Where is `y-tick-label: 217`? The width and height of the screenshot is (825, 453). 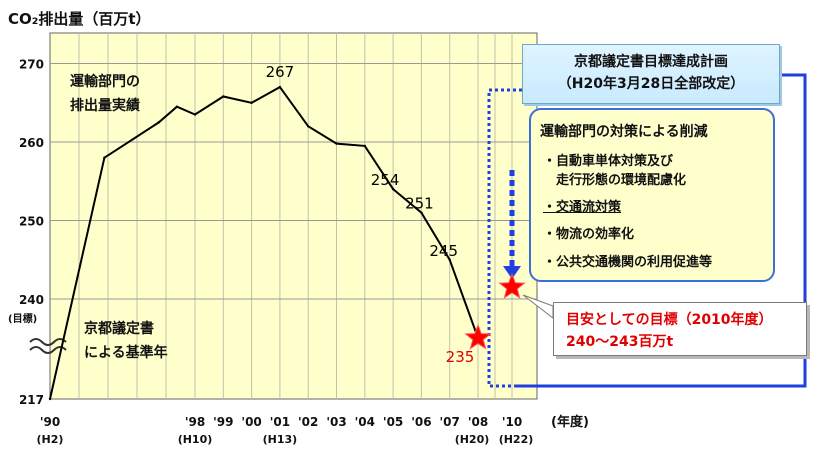 y-tick-label: 217 is located at coordinates (31, 400).